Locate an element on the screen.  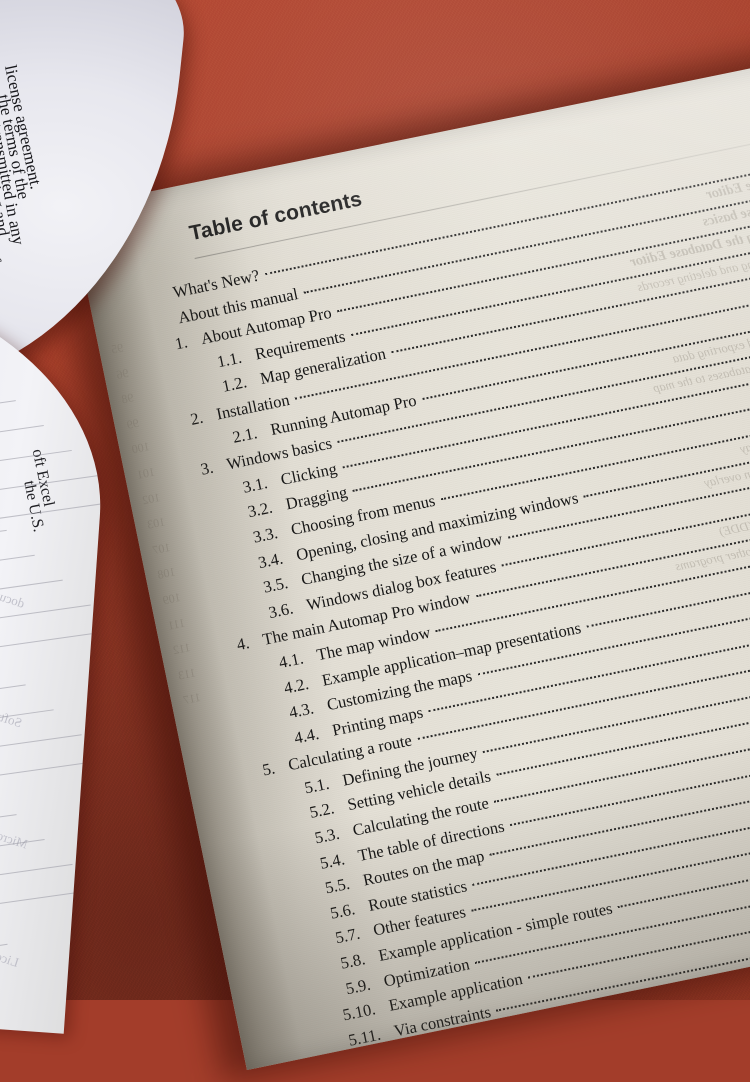
toc-entry-number: 1. is located at coordinates (181, 343).